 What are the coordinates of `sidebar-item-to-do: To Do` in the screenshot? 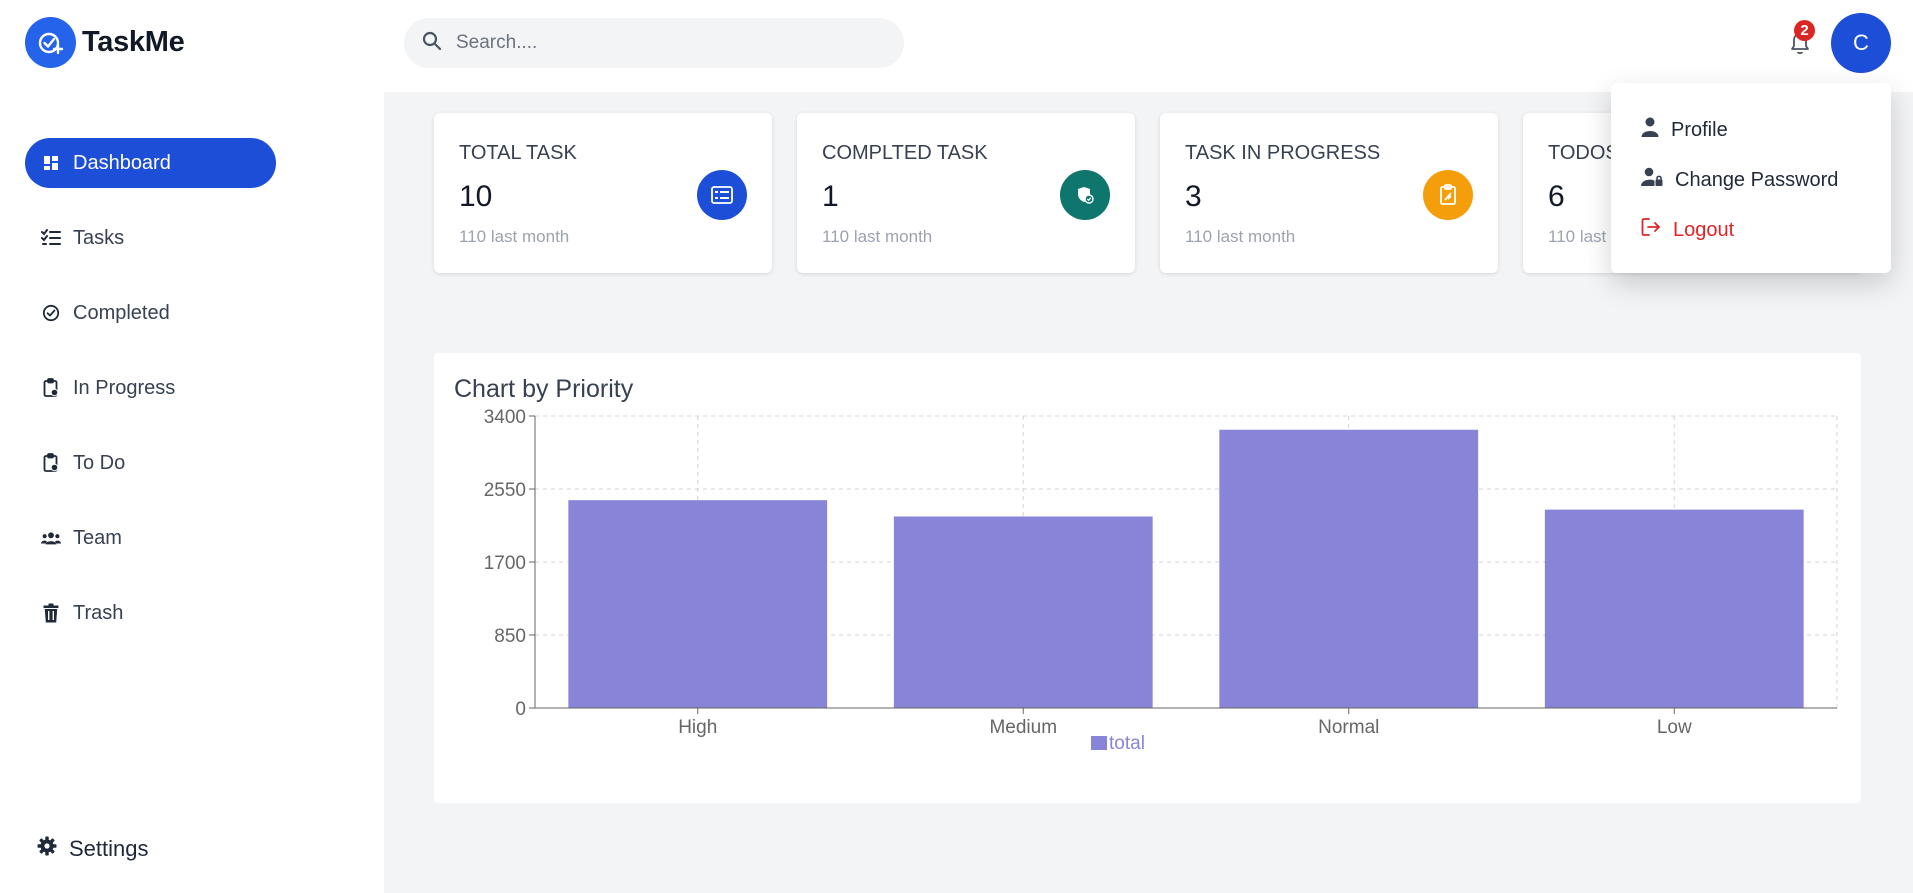 It's located at (150, 463).